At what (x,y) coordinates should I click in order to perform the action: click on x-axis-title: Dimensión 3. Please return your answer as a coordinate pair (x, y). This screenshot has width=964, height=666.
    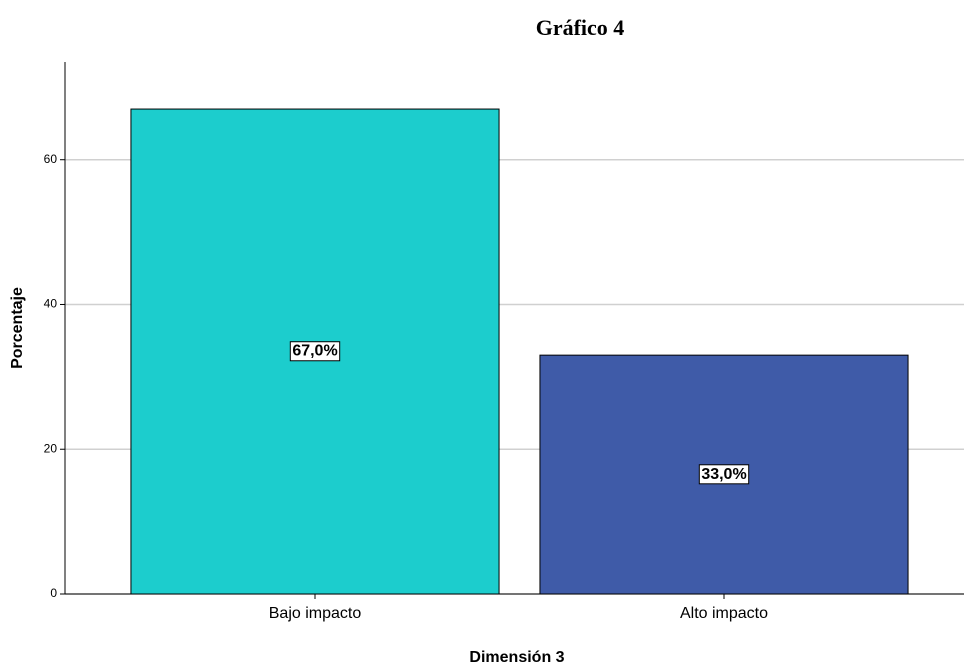
    Looking at the image, I should click on (516, 657).